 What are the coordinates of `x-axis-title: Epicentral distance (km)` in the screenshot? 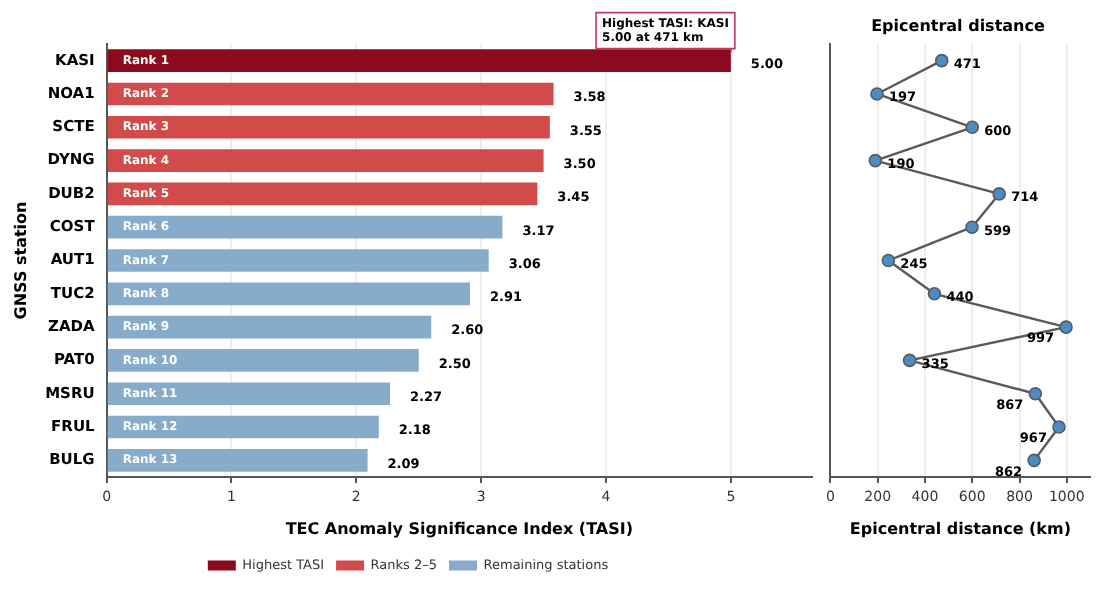 It's located at (960, 528).